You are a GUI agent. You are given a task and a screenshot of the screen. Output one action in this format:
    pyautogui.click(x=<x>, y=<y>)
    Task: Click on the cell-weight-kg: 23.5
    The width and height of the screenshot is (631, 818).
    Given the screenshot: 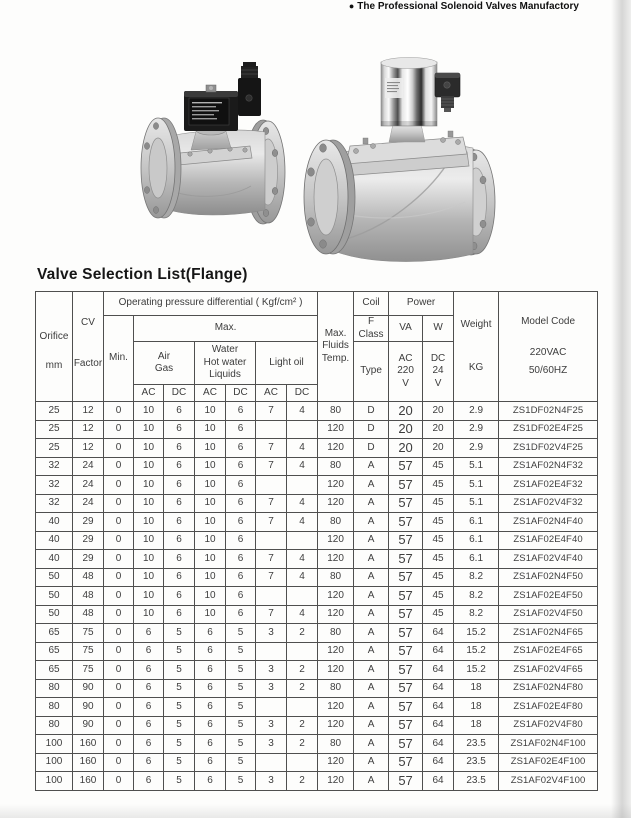 What is the action you would take?
    pyautogui.click(x=476, y=781)
    